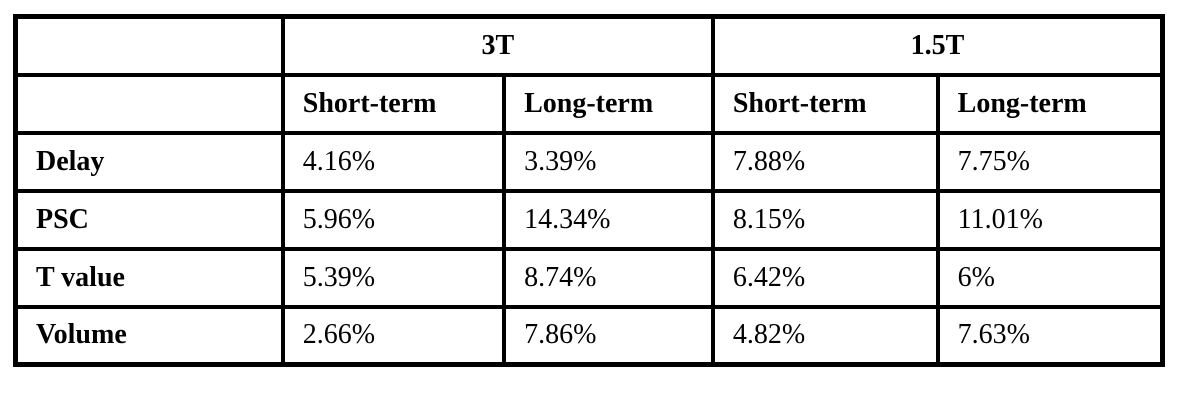 The image size is (1179, 405). I want to click on data-cell: 7.75%, so click(1050, 161).